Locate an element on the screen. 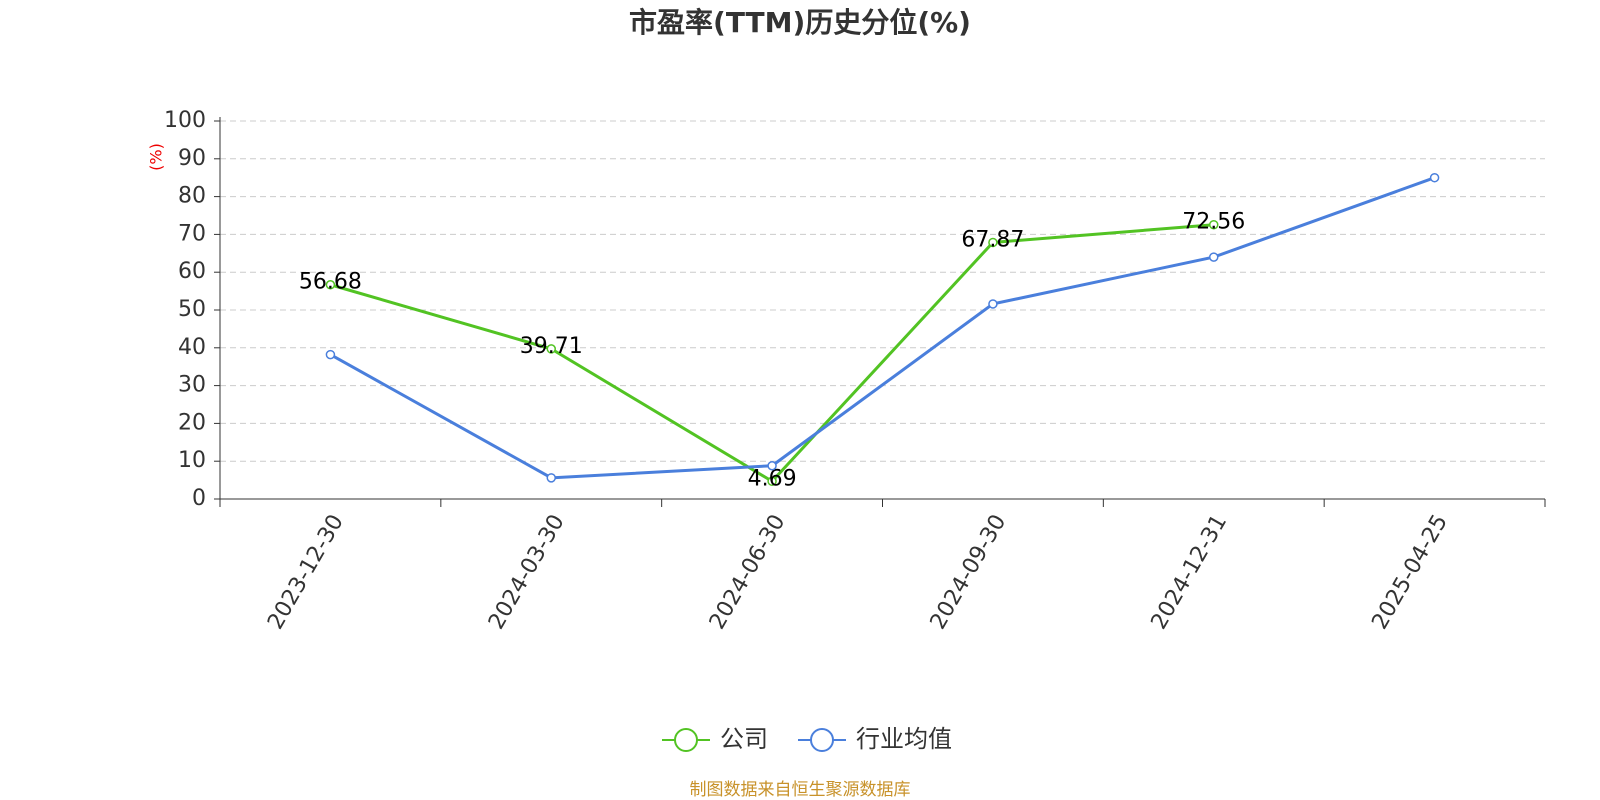  y-tick-label: 80 is located at coordinates (192, 196).